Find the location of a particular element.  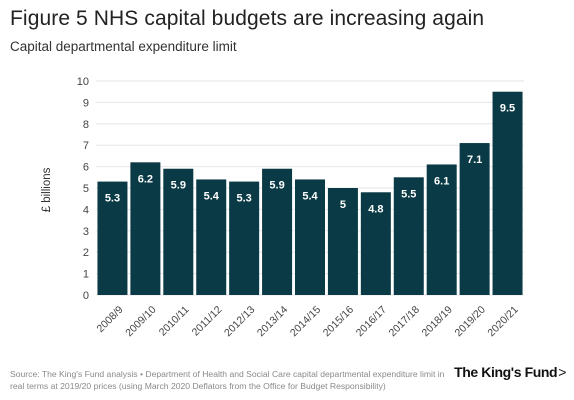

y-tick-label: 0 is located at coordinates (86, 296).